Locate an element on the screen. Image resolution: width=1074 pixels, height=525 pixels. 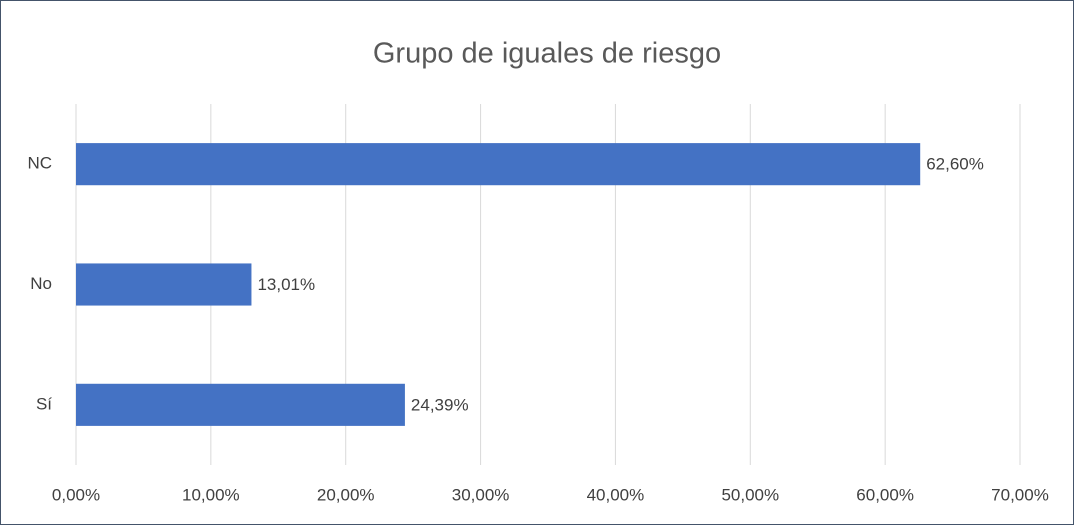
data-label: 24,39% is located at coordinates (440, 404).